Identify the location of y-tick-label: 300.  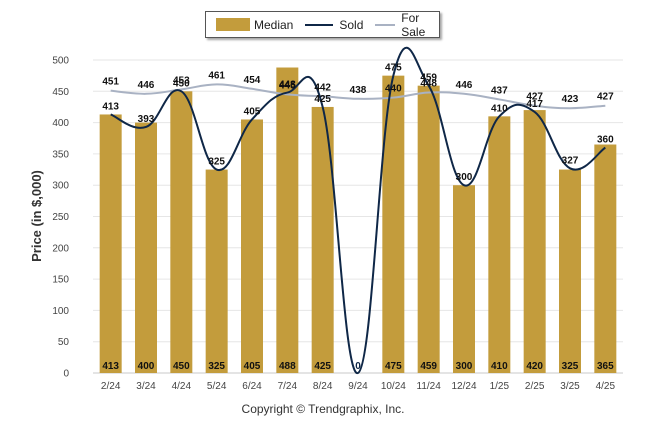
(60, 186).